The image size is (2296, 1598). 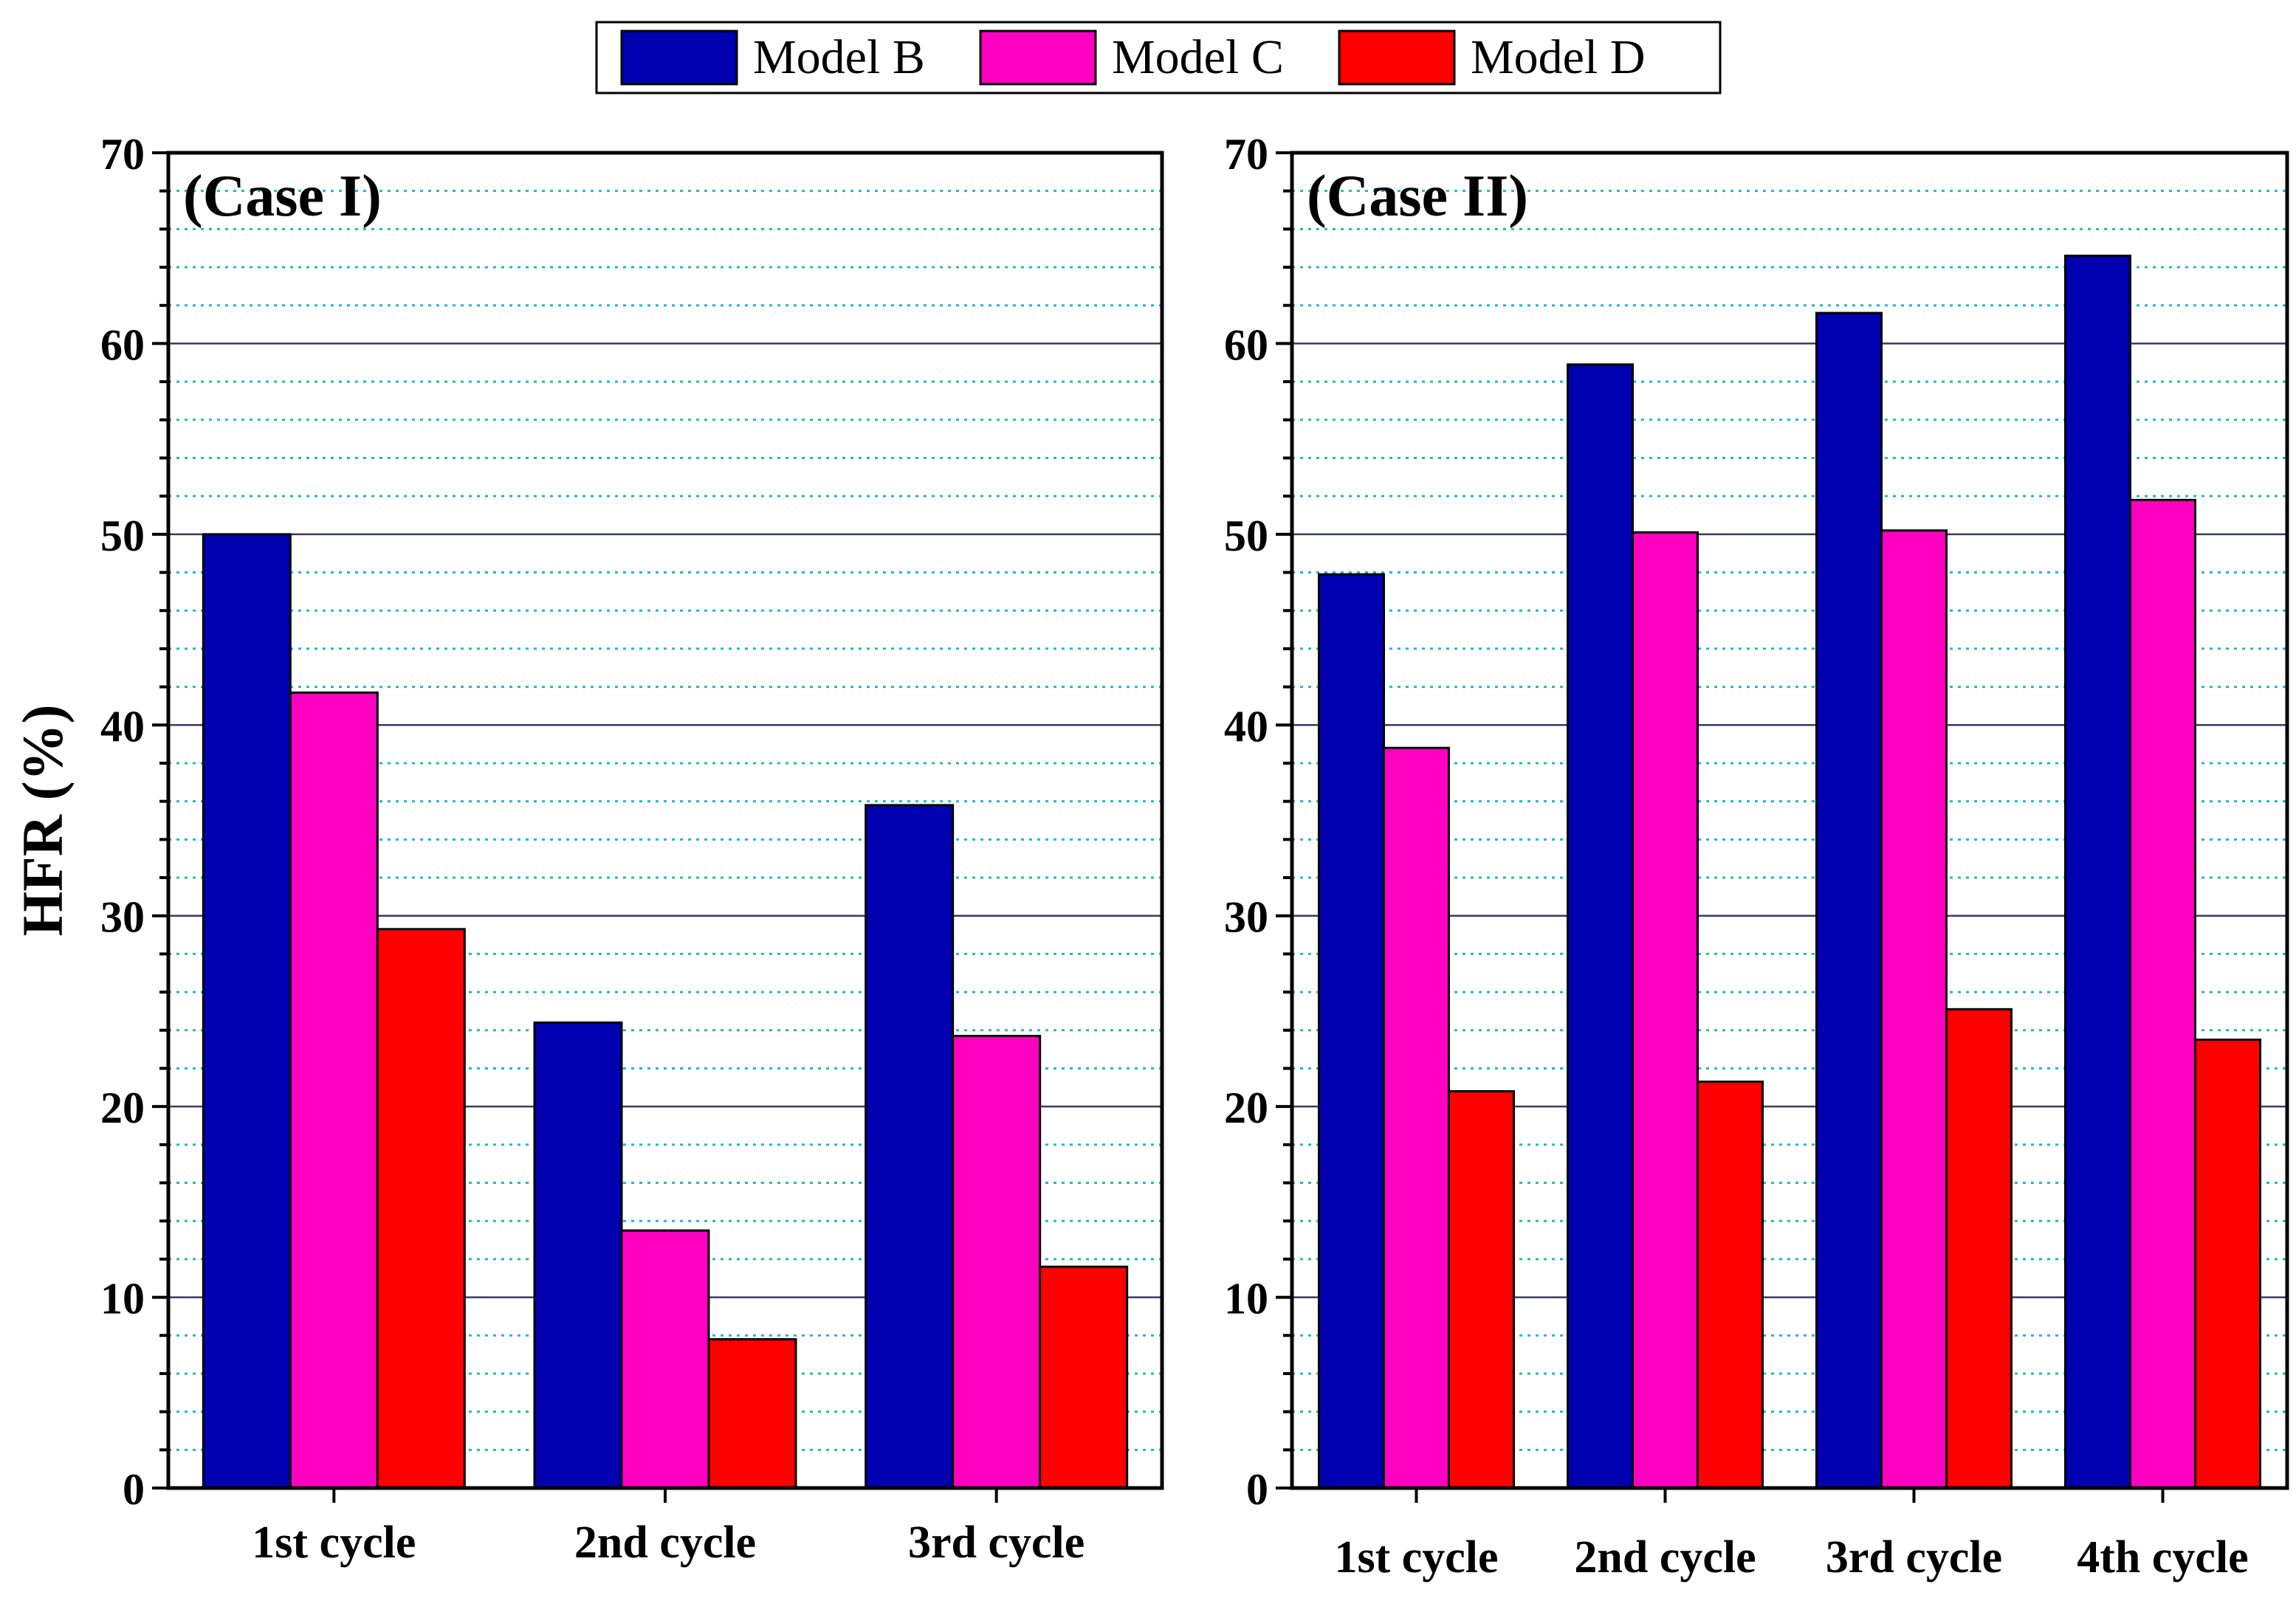 What do you see at coordinates (679, 58) in the screenshot?
I see `legend-swatch-model-b` at bounding box center [679, 58].